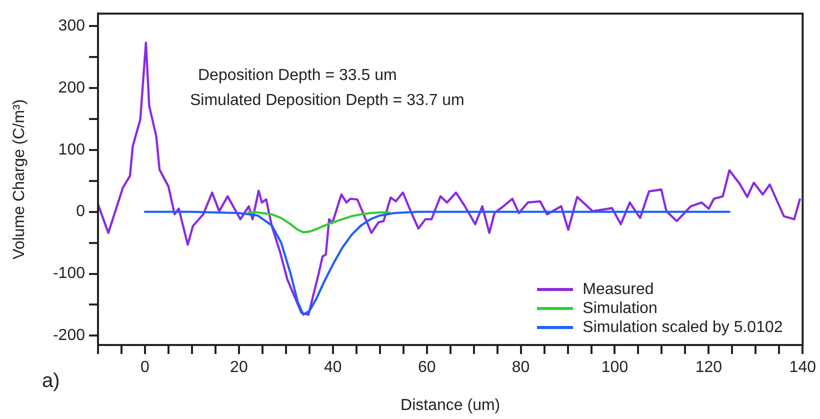  I want to click on x-tick-label: 0, so click(145, 367).